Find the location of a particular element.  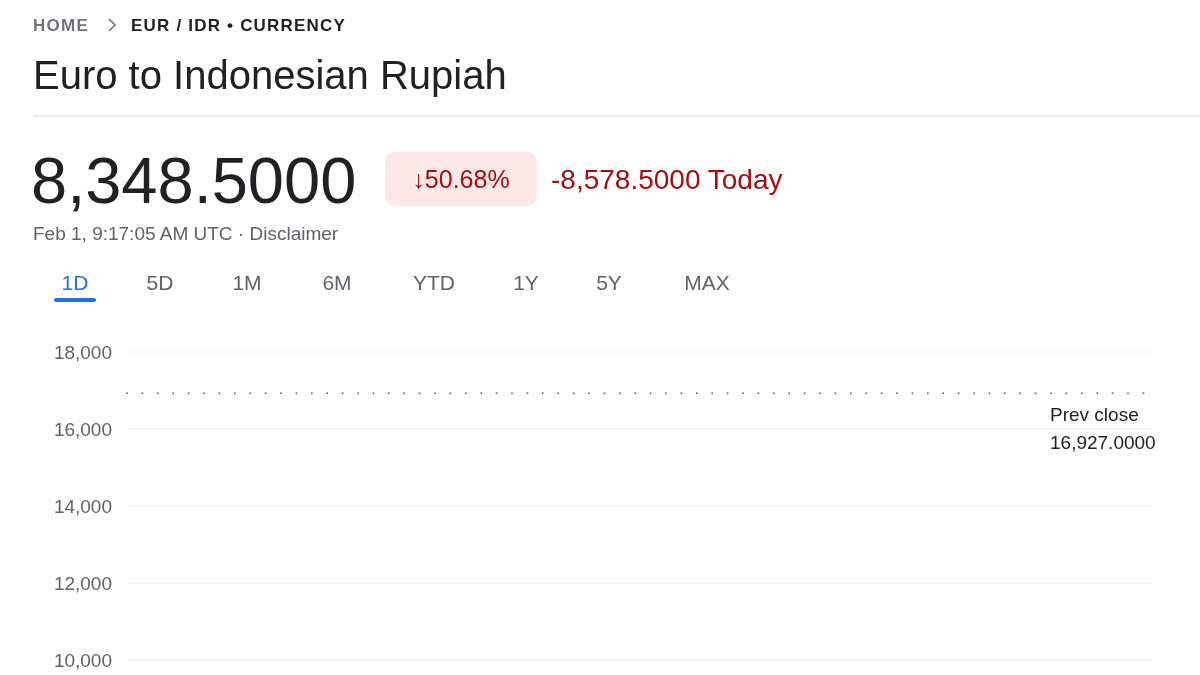

text: 1Y is located at coordinates (526, 282).